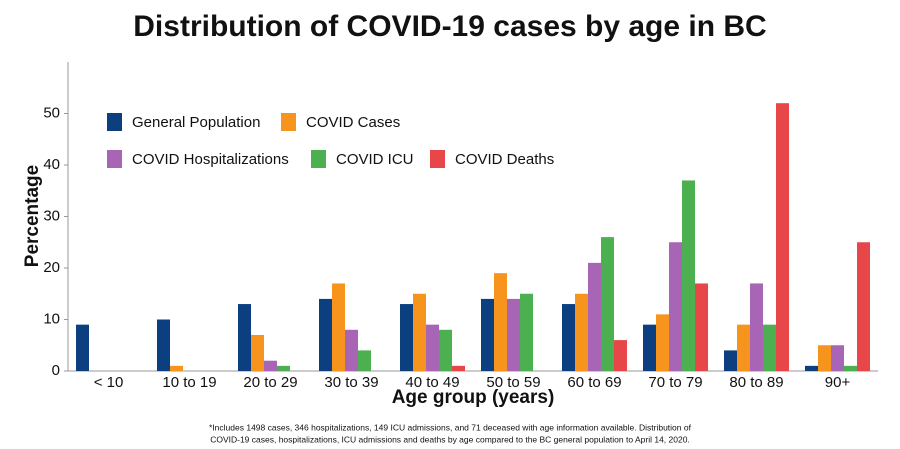  Describe the element at coordinates (375, 159) in the screenshot. I see `legend-label: COVID ICU` at that location.